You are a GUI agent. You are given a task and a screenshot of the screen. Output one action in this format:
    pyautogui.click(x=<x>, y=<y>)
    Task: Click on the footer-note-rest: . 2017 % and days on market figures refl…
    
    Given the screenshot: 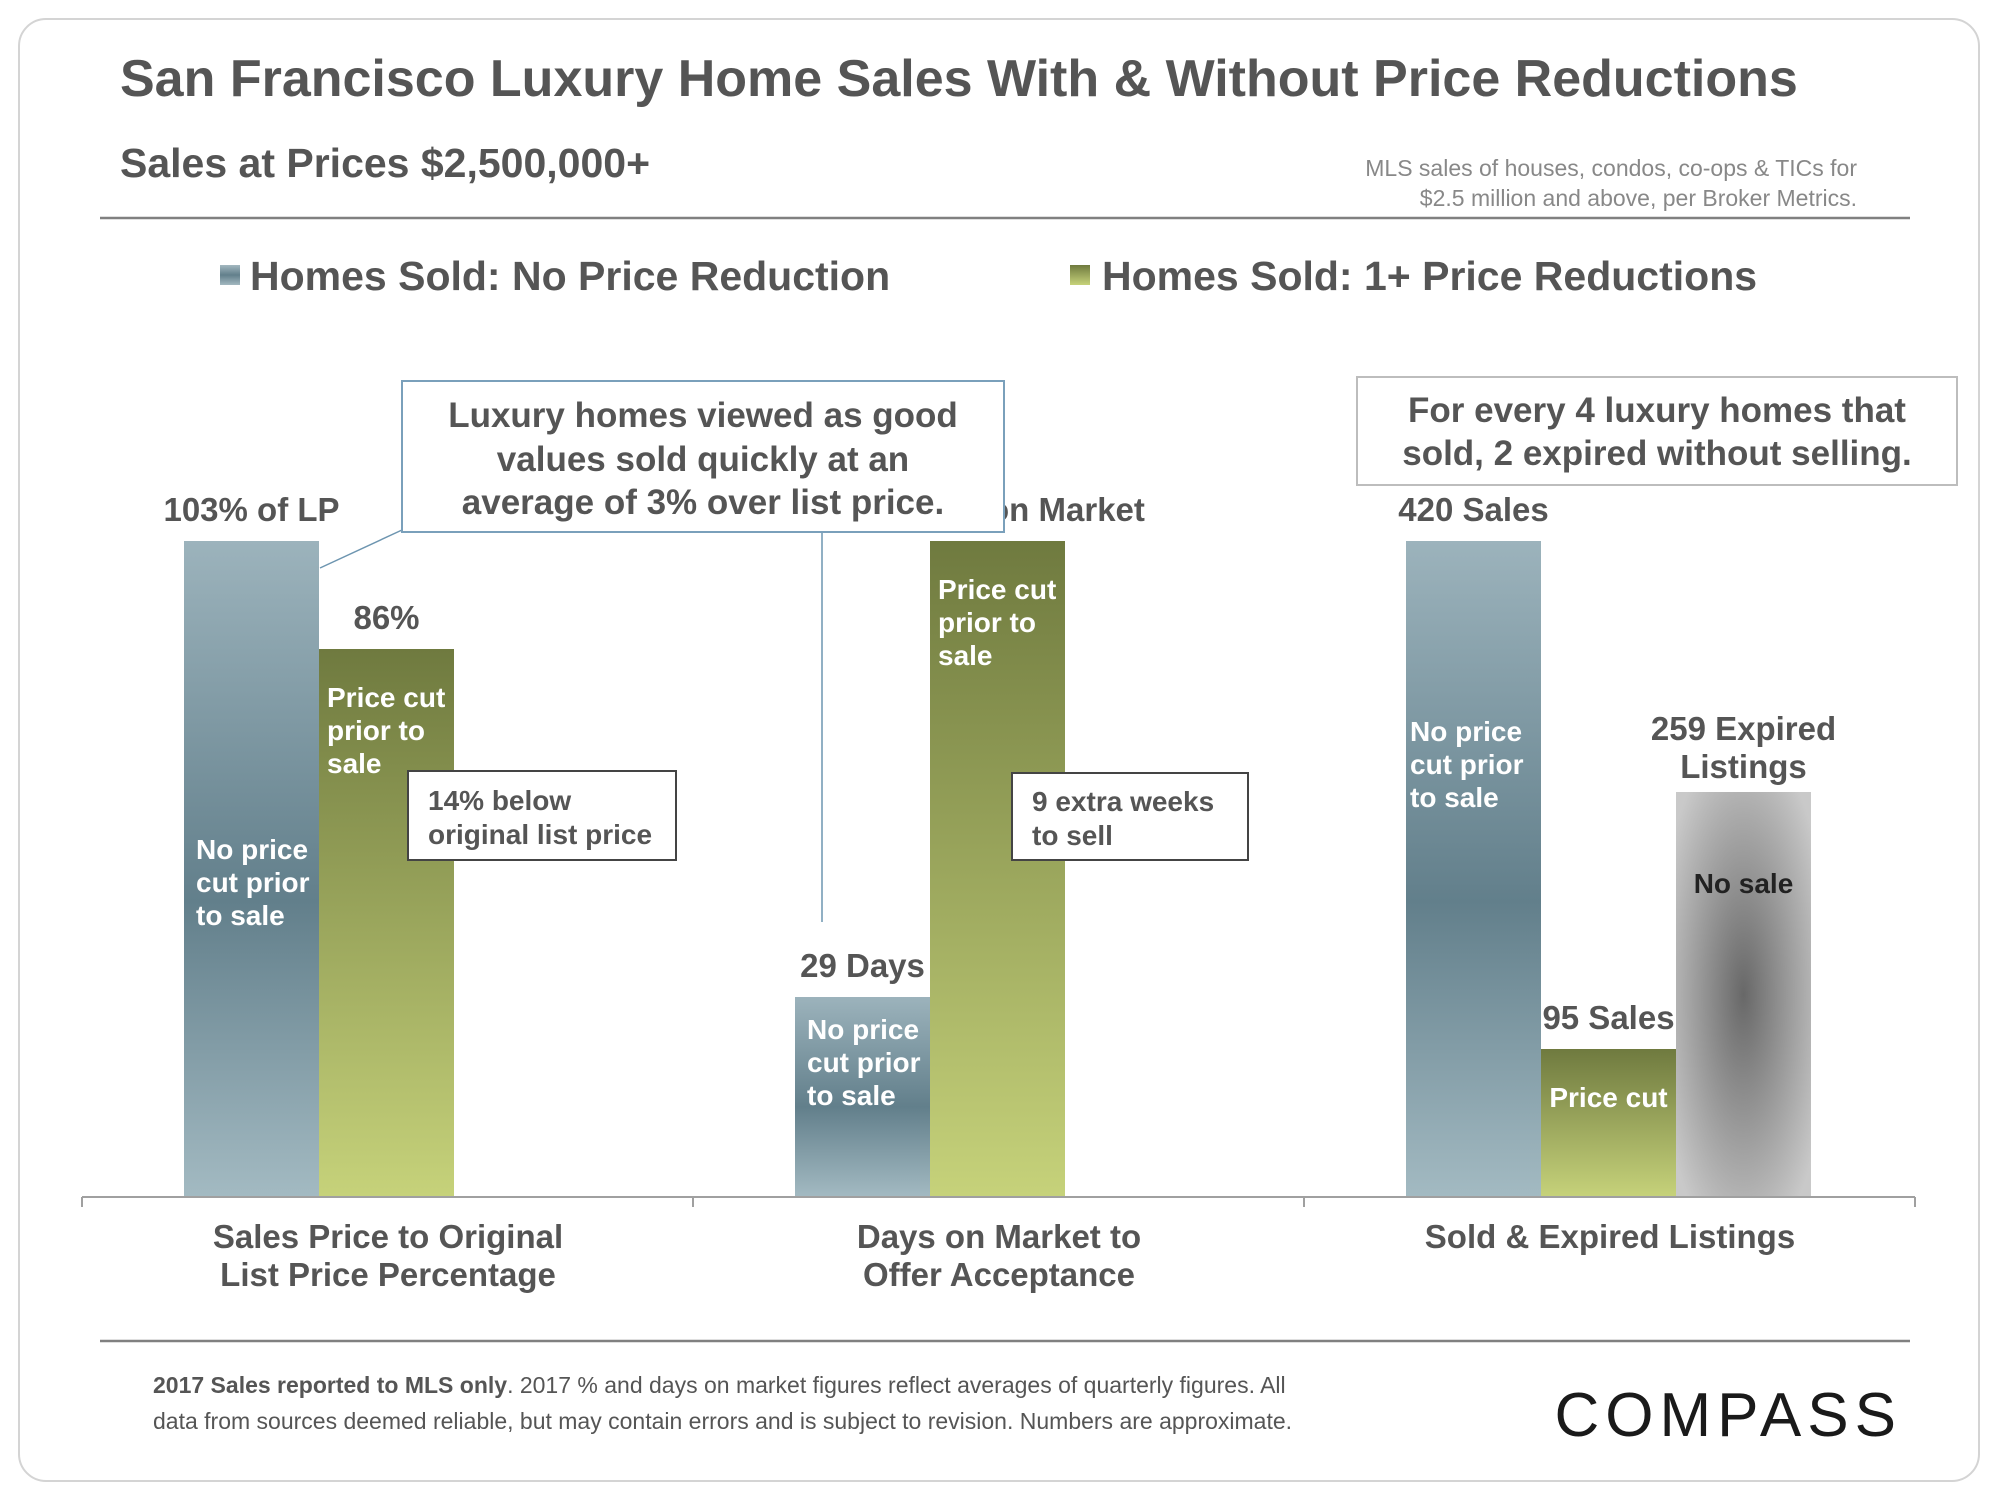 What is the action you would take?
    pyautogui.click(x=896, y=1385)
    